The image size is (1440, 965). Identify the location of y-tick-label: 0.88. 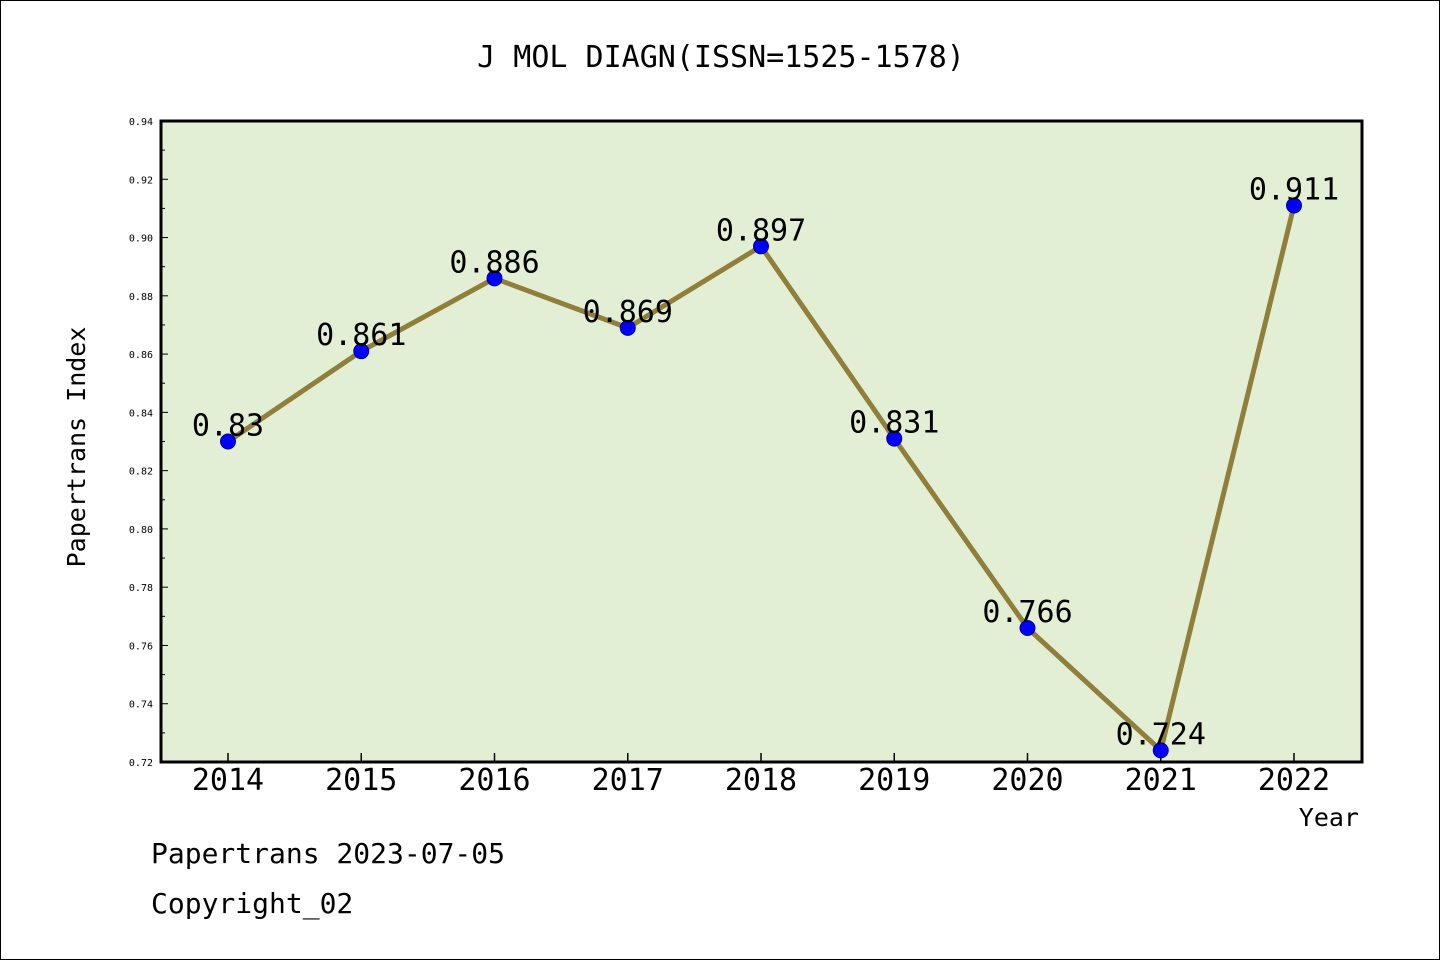
(141, 297).